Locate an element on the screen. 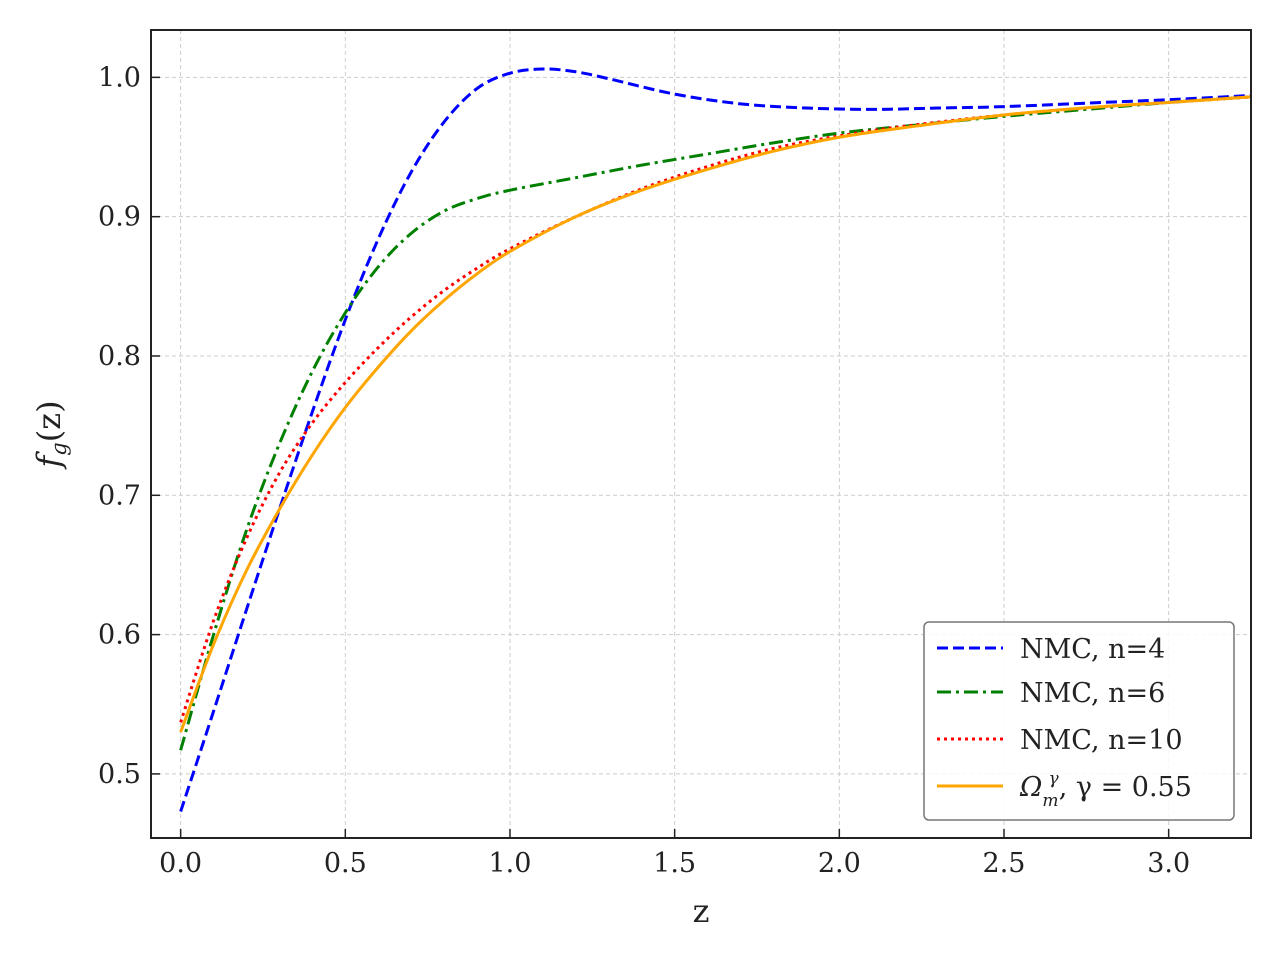 The image size is (1280, 965). x-tick-label: 2.0 is located at coordinates (839, 863).